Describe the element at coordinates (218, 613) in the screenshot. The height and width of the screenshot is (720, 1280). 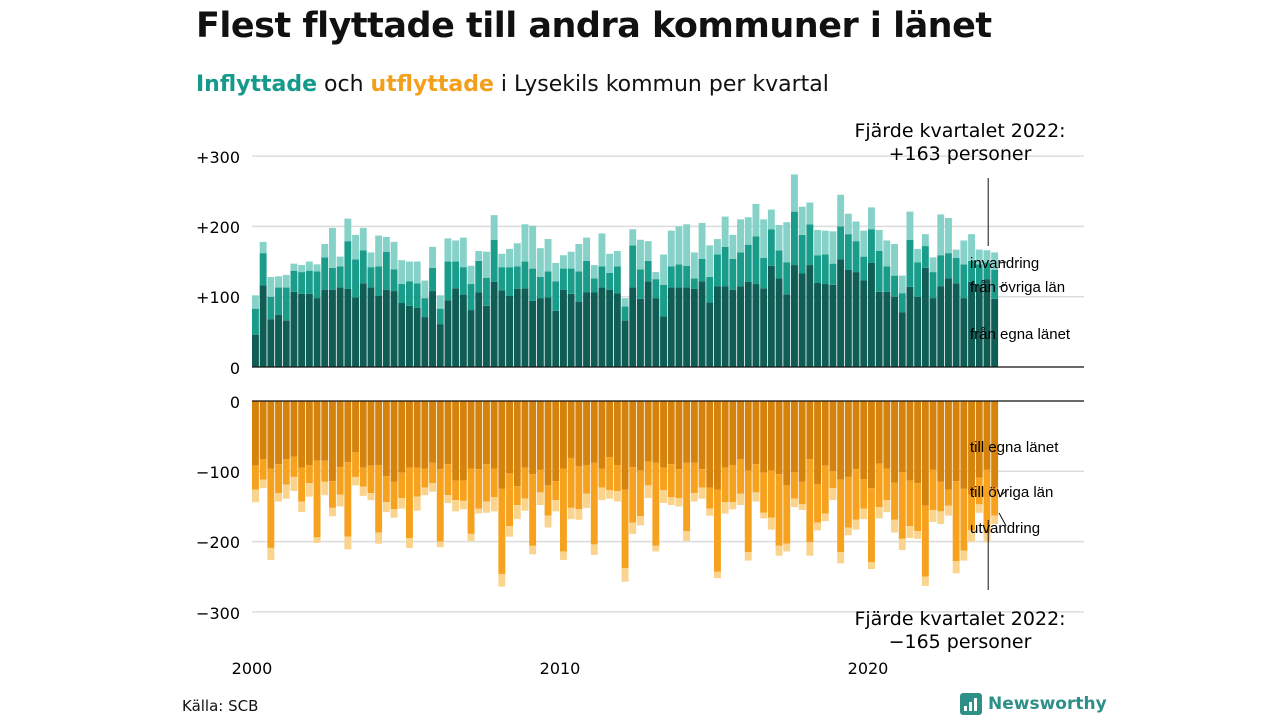
I see `y-tick-lower-300: −300` at that location.